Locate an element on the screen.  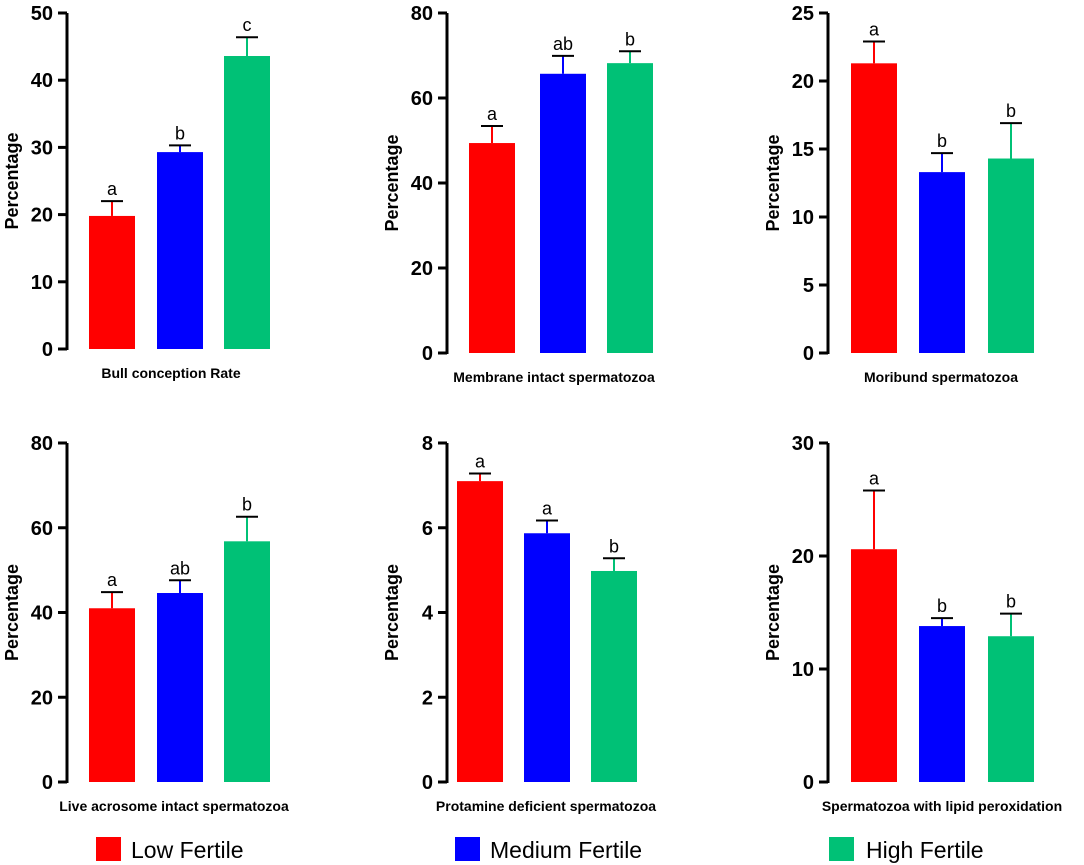
x-axis-label: Bull conception Rate is located at coordinates (170, 373).